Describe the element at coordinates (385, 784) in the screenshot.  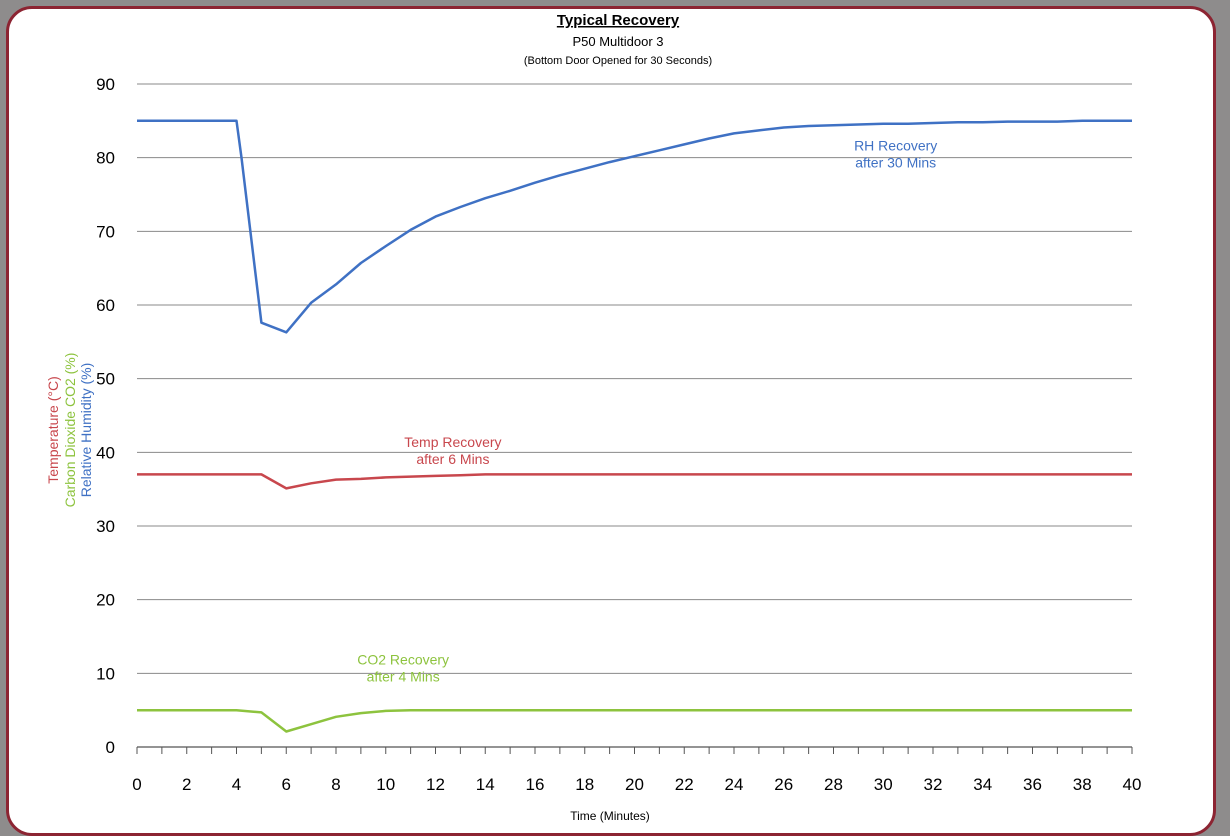
I see `x-tick-label: 10` at that location.